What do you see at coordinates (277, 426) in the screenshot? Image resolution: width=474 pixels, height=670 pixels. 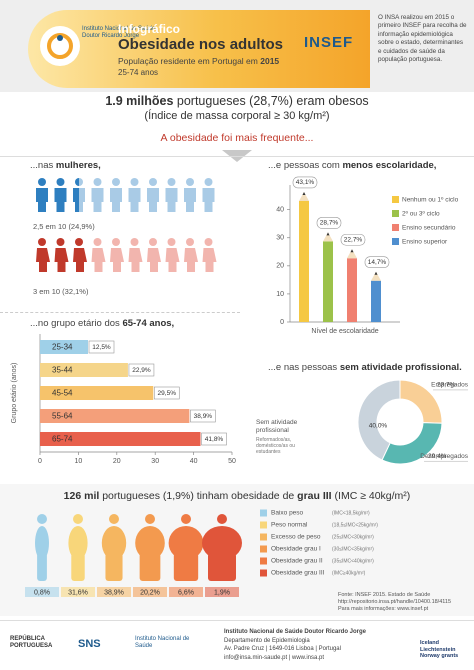 I see `donut-group-label: Sem atividade profissional` at bounding box center [277, 426].